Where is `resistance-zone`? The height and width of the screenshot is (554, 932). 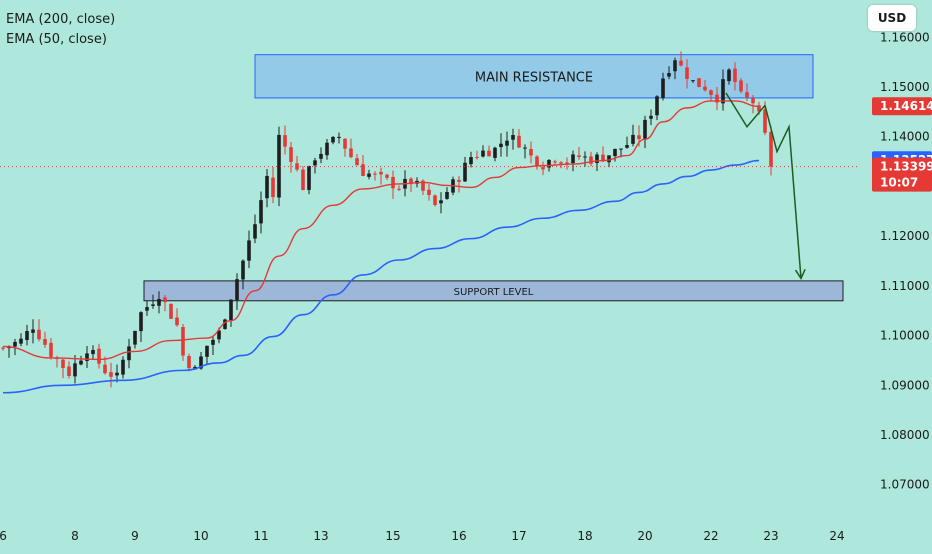 resistance-zone is located at coordinates (534, 76).